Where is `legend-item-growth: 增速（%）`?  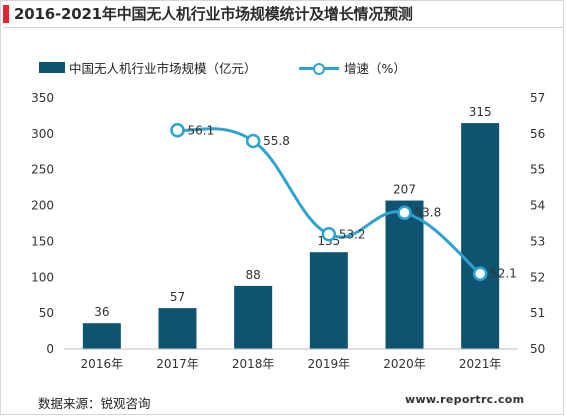 legend-item-growth: 增速（%） is located at coordinates (352, 67).